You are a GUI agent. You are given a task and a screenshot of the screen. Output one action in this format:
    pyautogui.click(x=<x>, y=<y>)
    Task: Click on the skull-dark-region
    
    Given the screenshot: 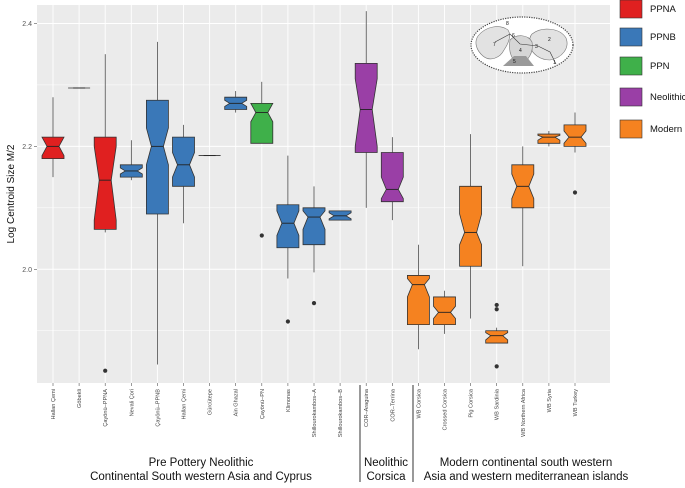 What is the action you would take?
    pyautogui.click(x=518, y=61)
    